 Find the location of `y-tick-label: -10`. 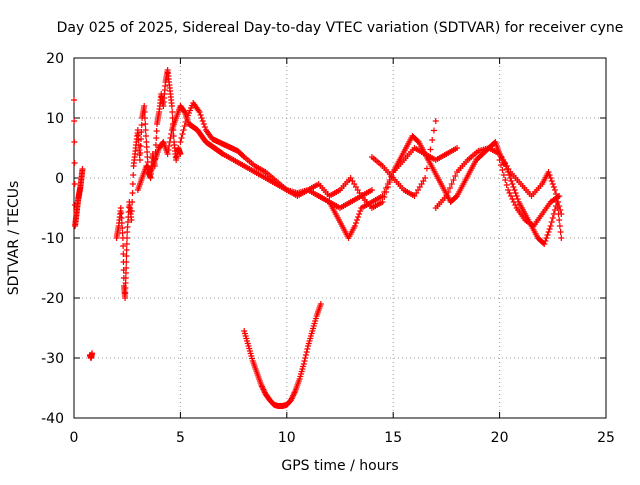

y-tick-label: -10 is located at coordinates (52, 239).